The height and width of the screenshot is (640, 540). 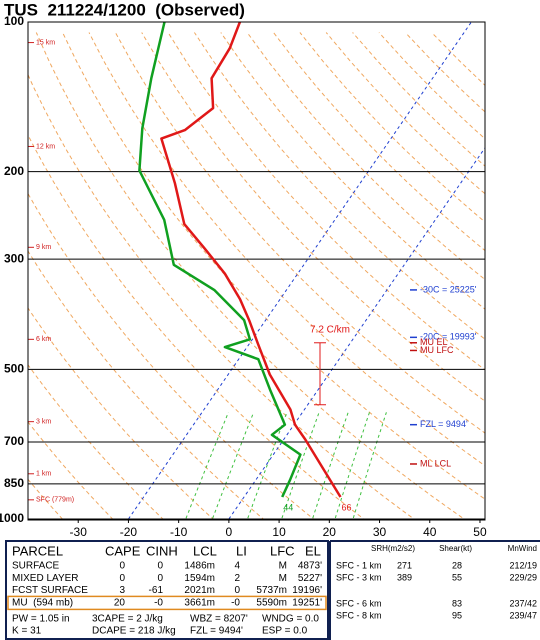 What do you see at coordinates (359, 565) in the screenshot?
I see `kin-cell: SFC - 1 km` at bounding box center [359, 565].